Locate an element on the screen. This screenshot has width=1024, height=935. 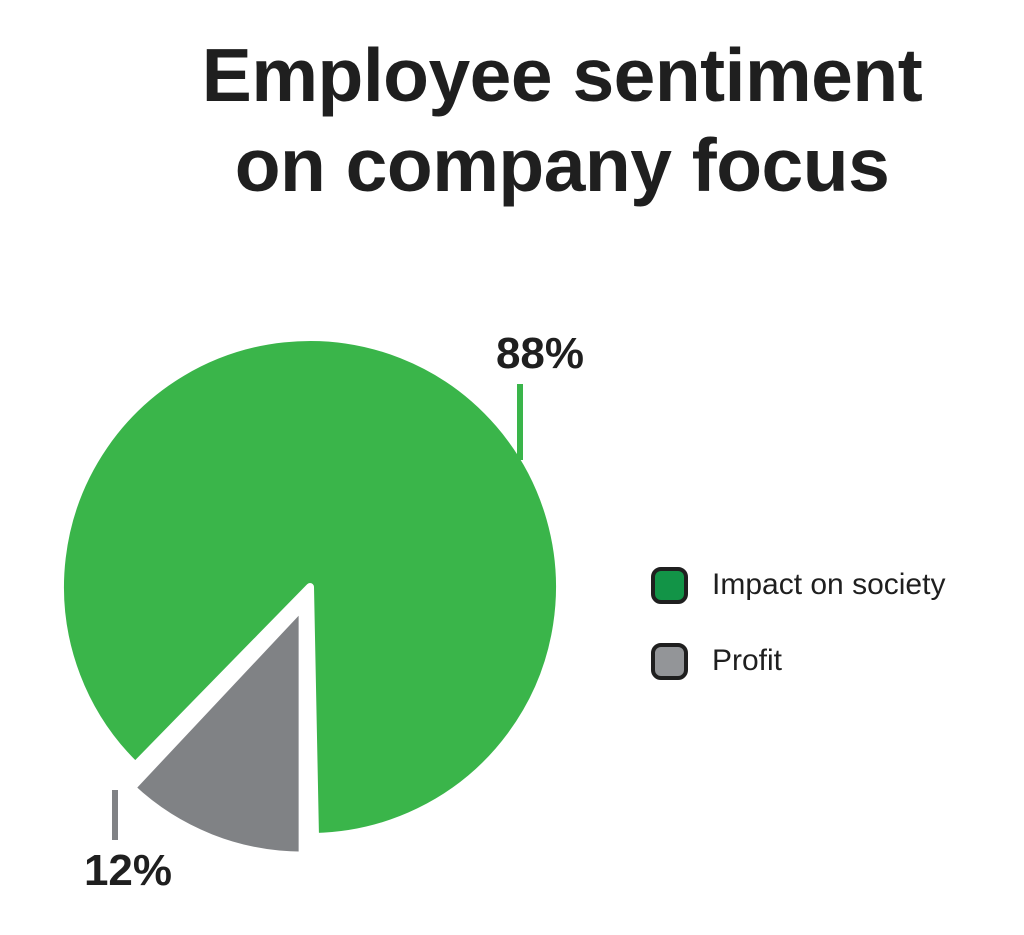
legend-item-impact-on-society: Impact on society is located at coordinates (798, 585).